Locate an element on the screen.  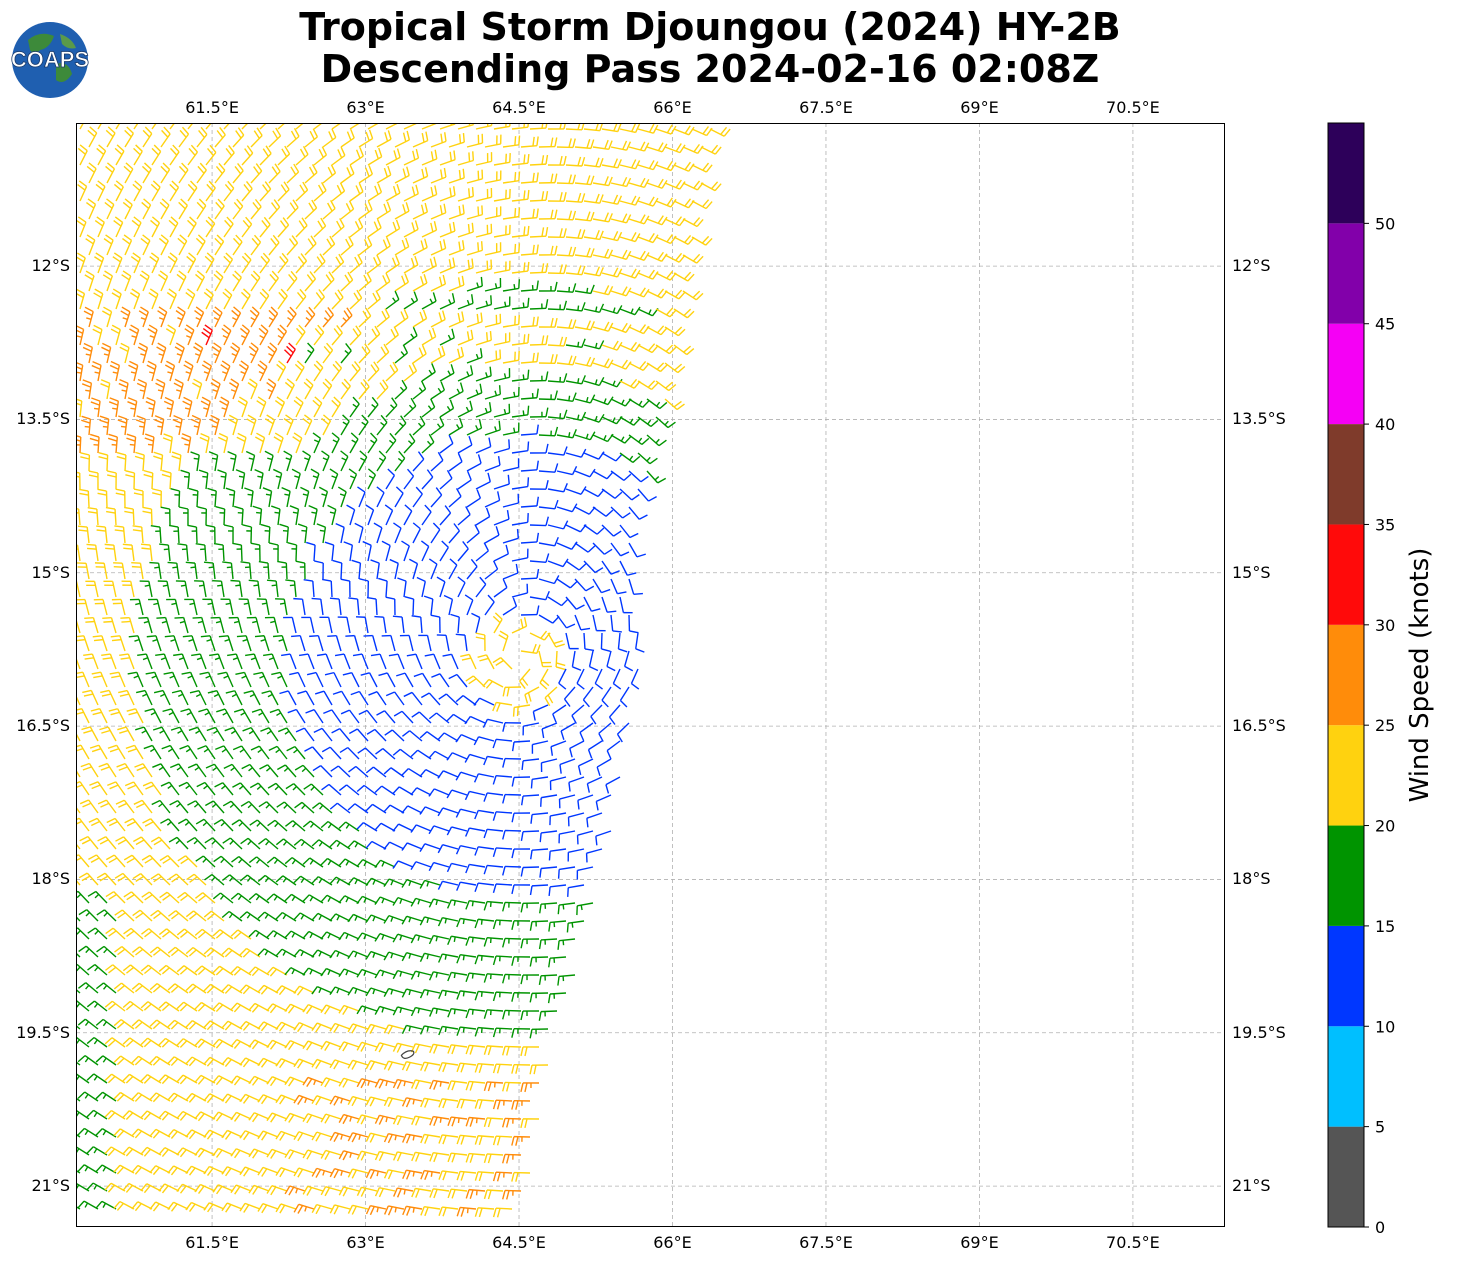
lat-label-right: 19.5°S is located at coordinates (1259, 1032).